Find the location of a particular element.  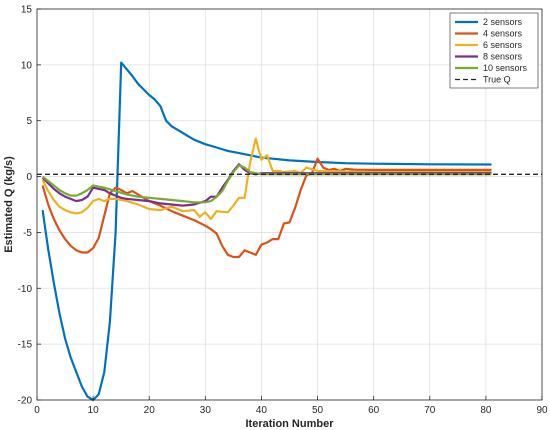

x-tick-label: 50 is located at coordinates (318, 410).